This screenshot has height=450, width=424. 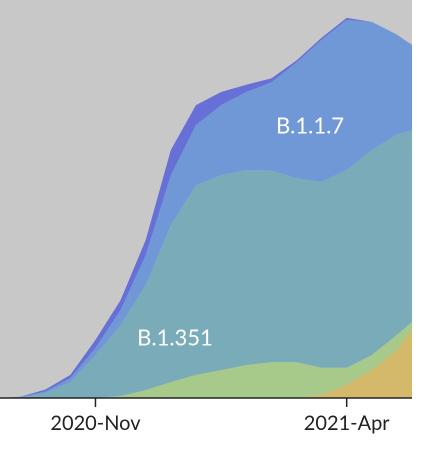 I want to click on x-tick-label: 2021-Apr, so click(x=347, y=423).